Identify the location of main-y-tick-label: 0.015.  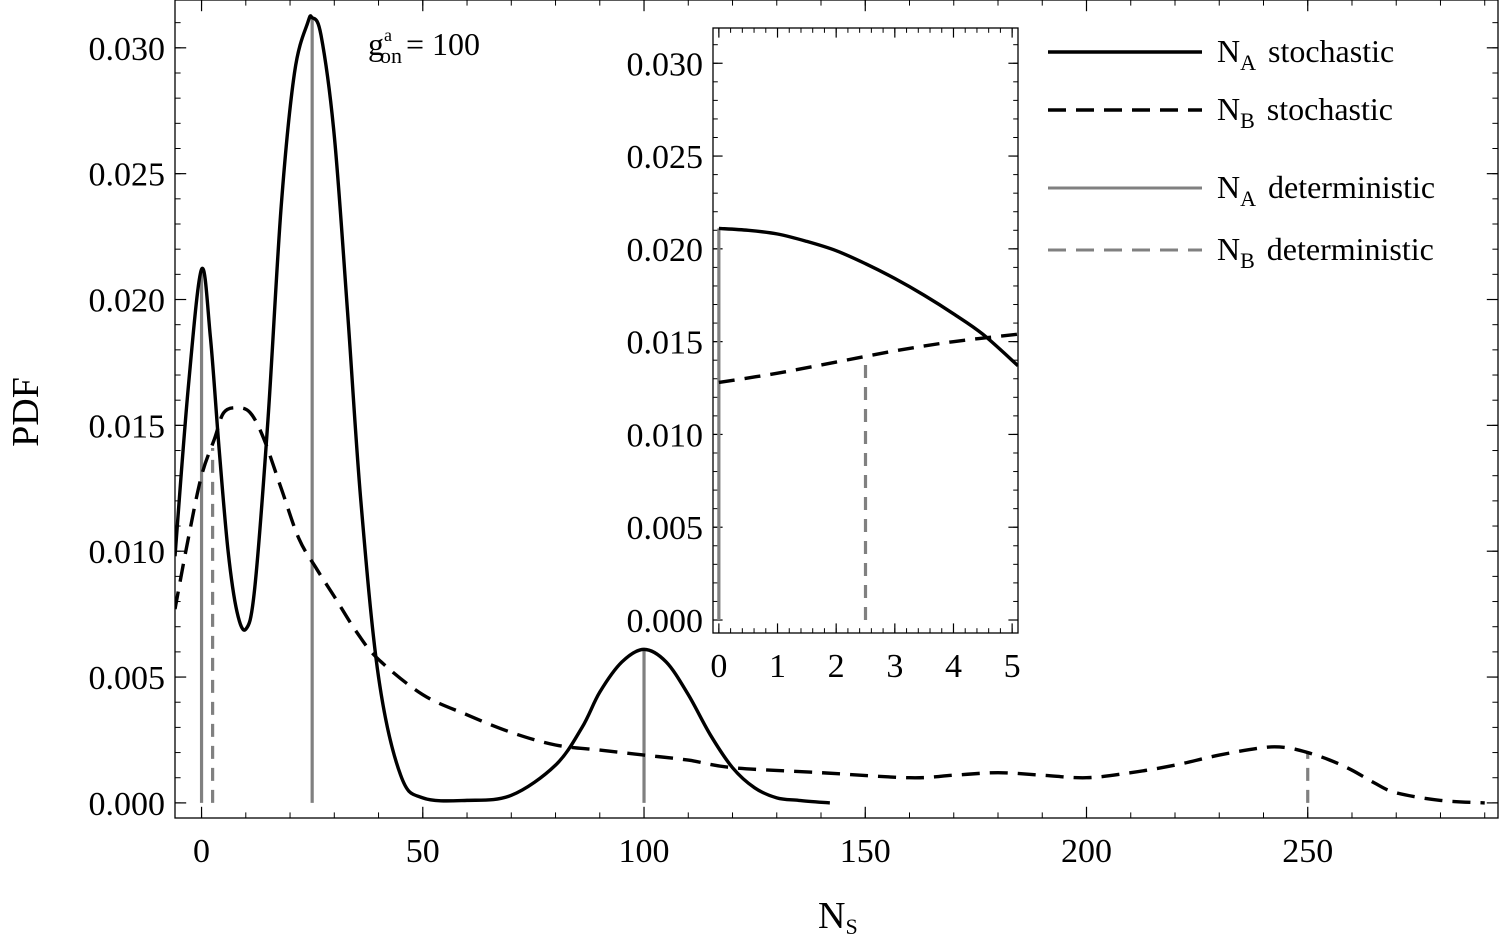
(127, 426).